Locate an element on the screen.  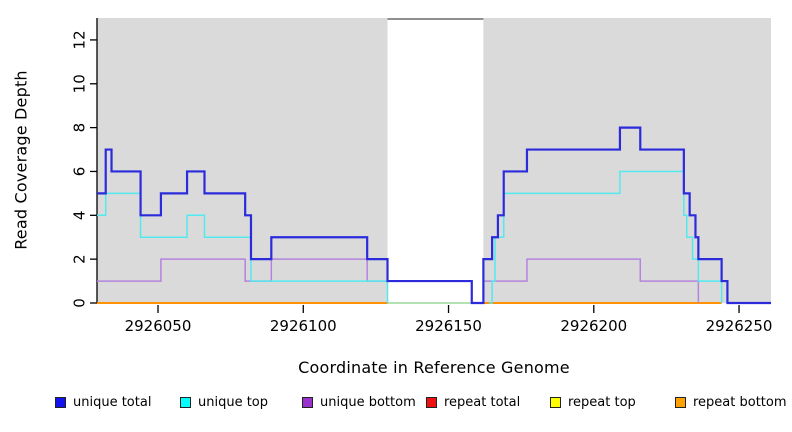
y-tick-label: 2 is located at coordinates (80, 259).